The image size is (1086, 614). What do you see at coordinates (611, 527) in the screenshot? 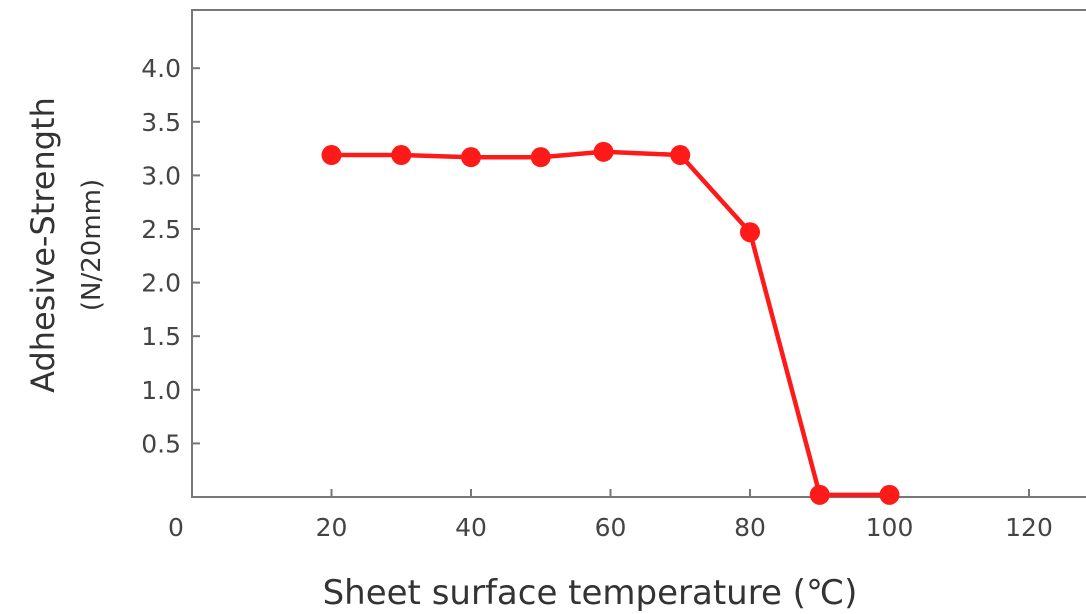
I see `x-tick-label: 60` at bounding box center [611, 527].